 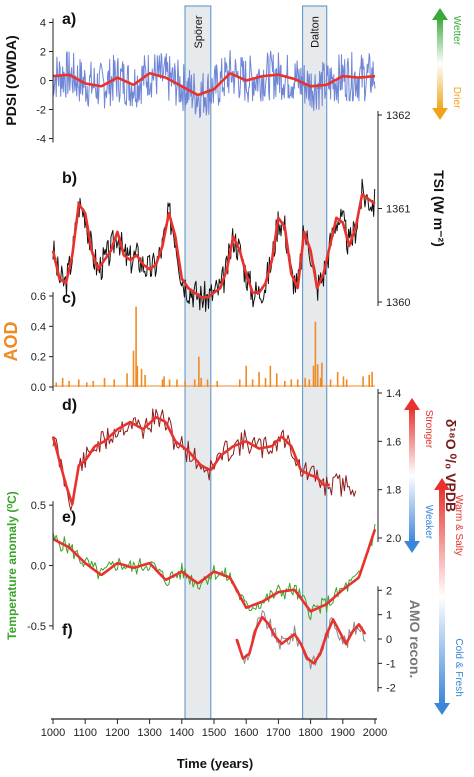 What do you see at coordinates (214, 346) in the screenshot?
I see `panel-c` at bounding box center [214, 346].